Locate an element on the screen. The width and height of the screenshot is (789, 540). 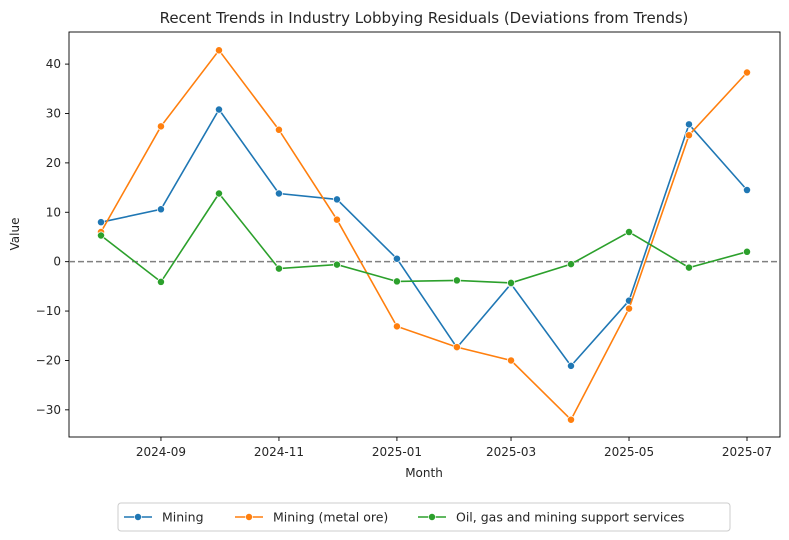
x-tick-label: 2025-01 is located at coordinates (397, 452).